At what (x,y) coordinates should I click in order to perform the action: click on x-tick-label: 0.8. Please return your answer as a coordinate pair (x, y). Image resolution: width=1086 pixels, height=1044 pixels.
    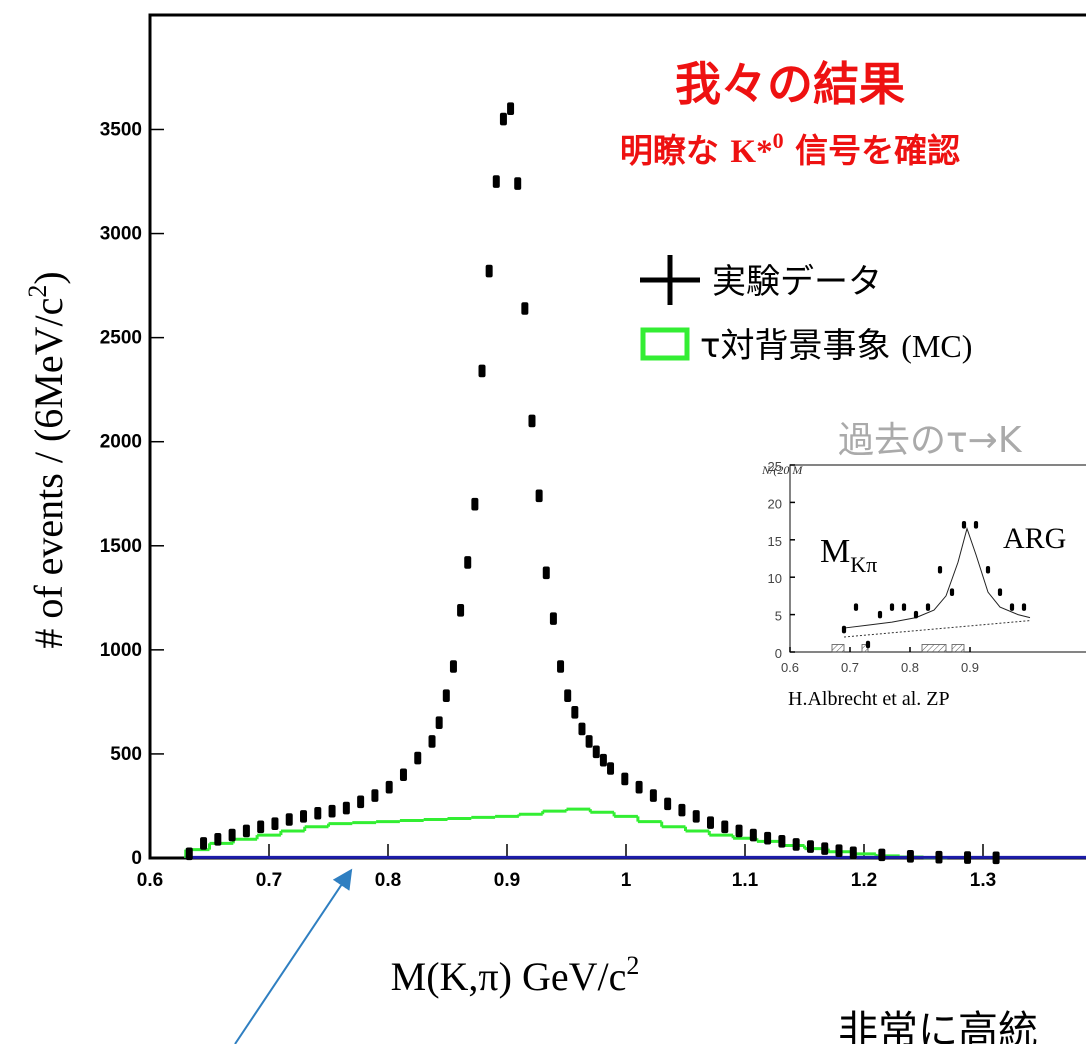
    Looking at the image, I should click on (388, 880).